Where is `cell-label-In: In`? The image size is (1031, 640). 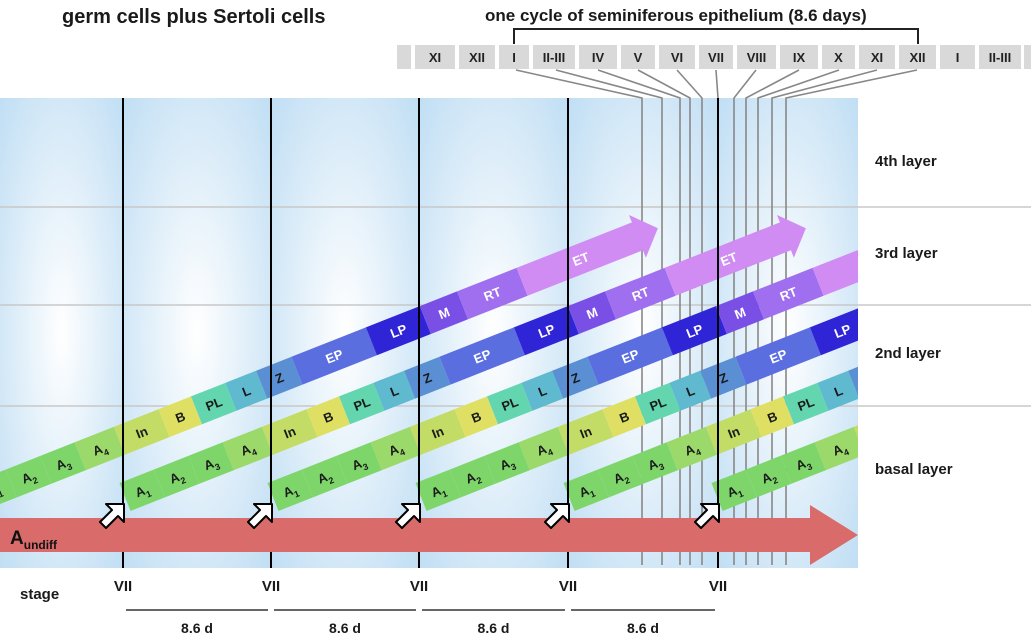 cell-label-In: In is located at coordinates (142, 432).